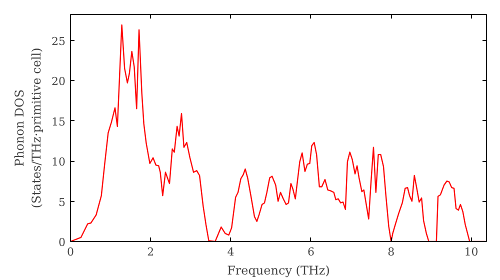 Image resolution: width=500 pixels, height=280 pixels. Describe the element at coordinates (310, 252) in the screenshot. I see `x-tick-label: 6` at that location.